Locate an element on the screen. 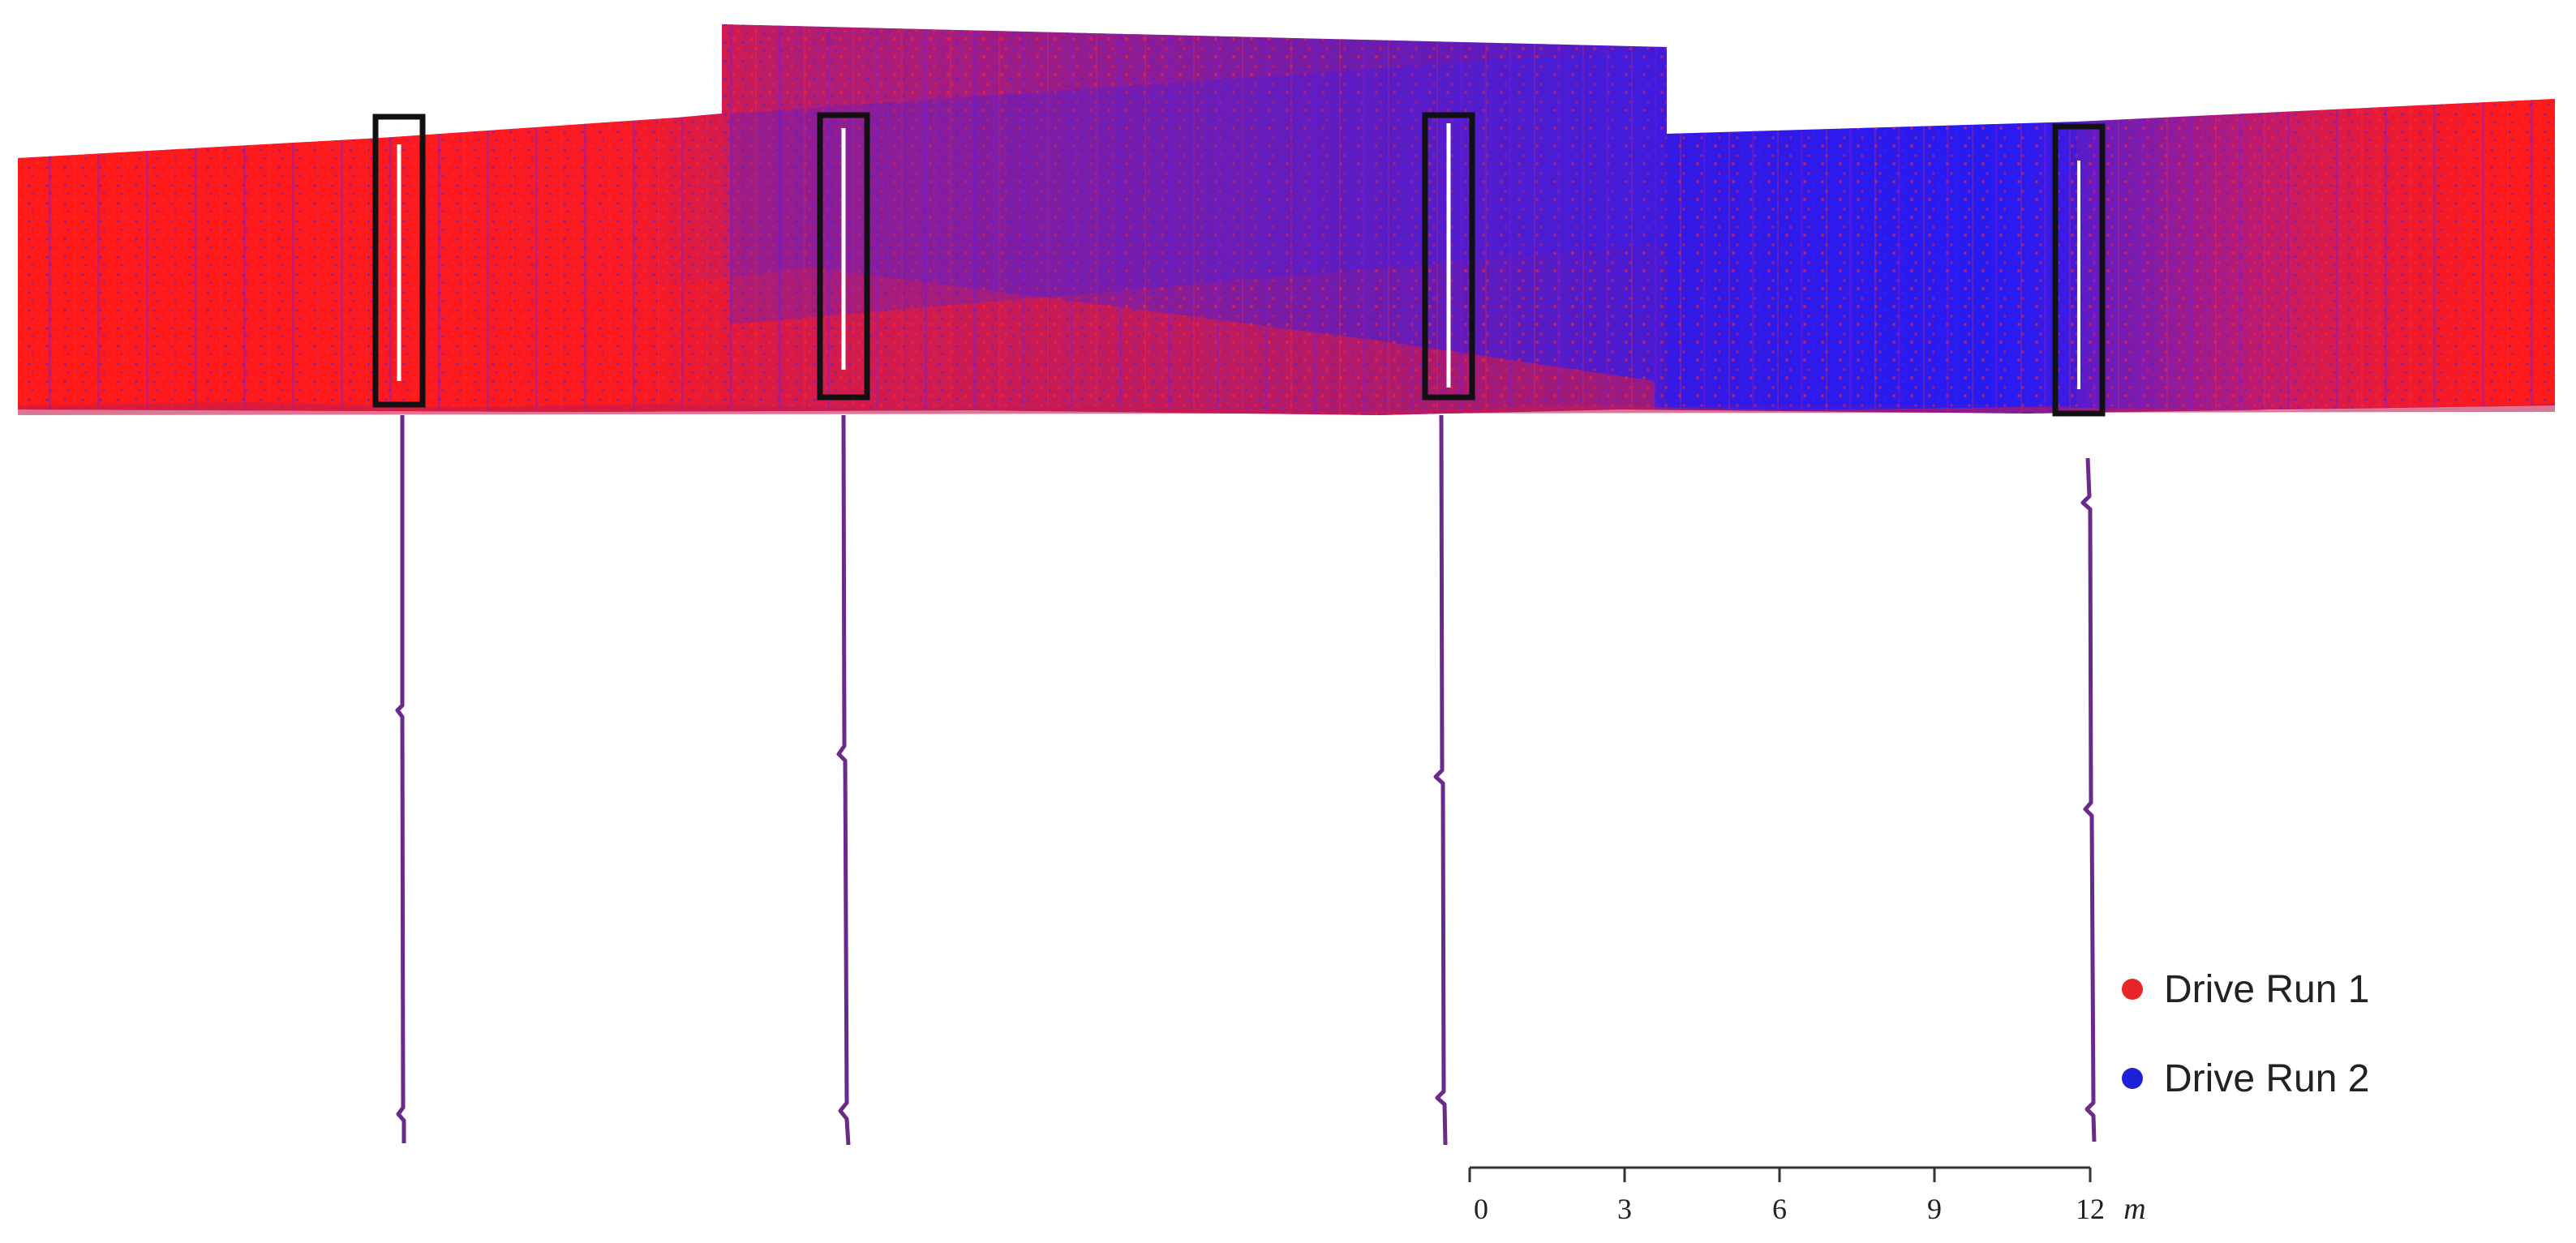 The image size is (2576, 1243). scale-label-3: 3 is located at coordinates (1624, 1209).